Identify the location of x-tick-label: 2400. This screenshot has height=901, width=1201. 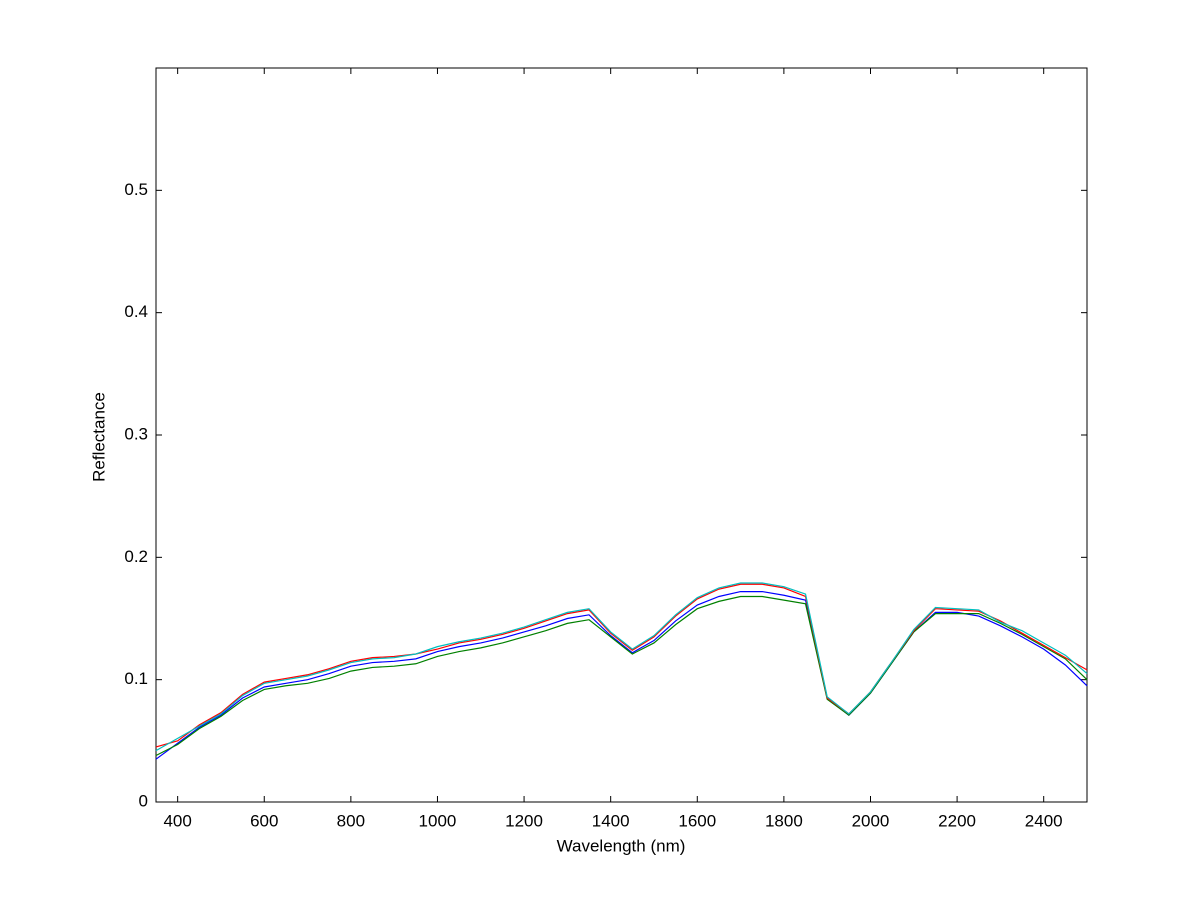
(1044, 820).